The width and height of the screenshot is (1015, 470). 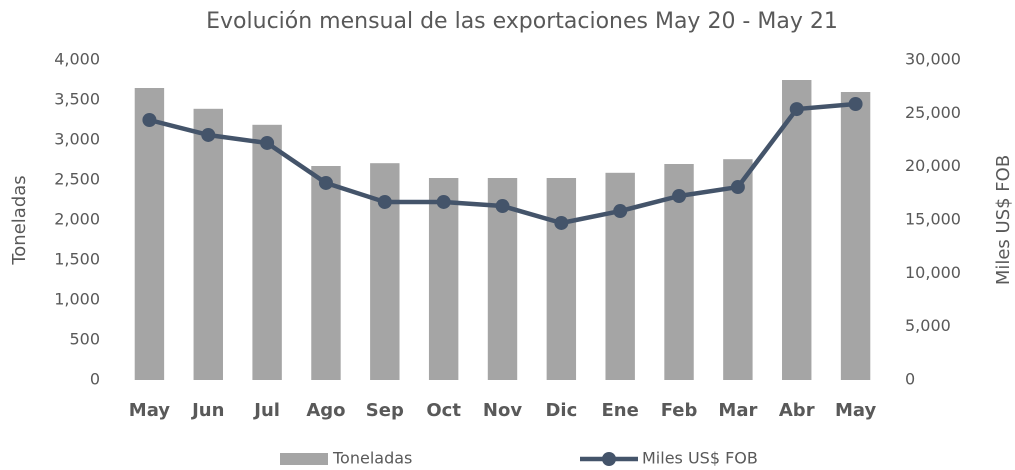 I want to click on y-tick-label: 2,000, so click(x=77, y=219).